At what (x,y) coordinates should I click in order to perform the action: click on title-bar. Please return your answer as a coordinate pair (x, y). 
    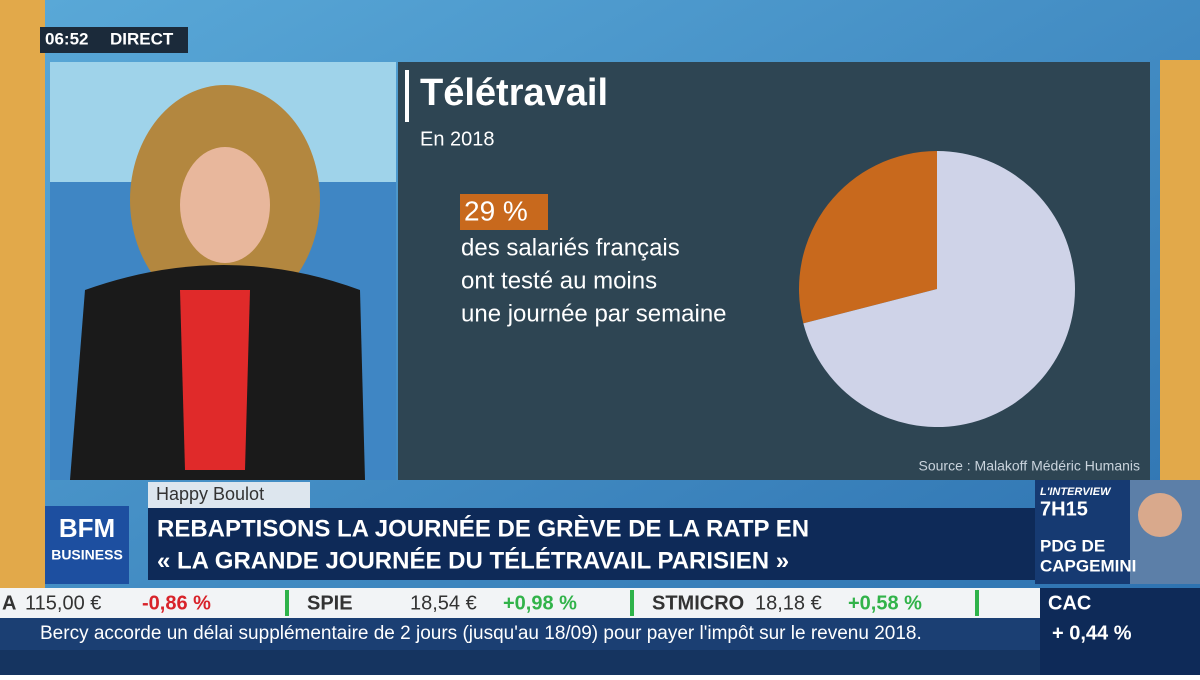
    Looking at the image, I should click on (407, 96).